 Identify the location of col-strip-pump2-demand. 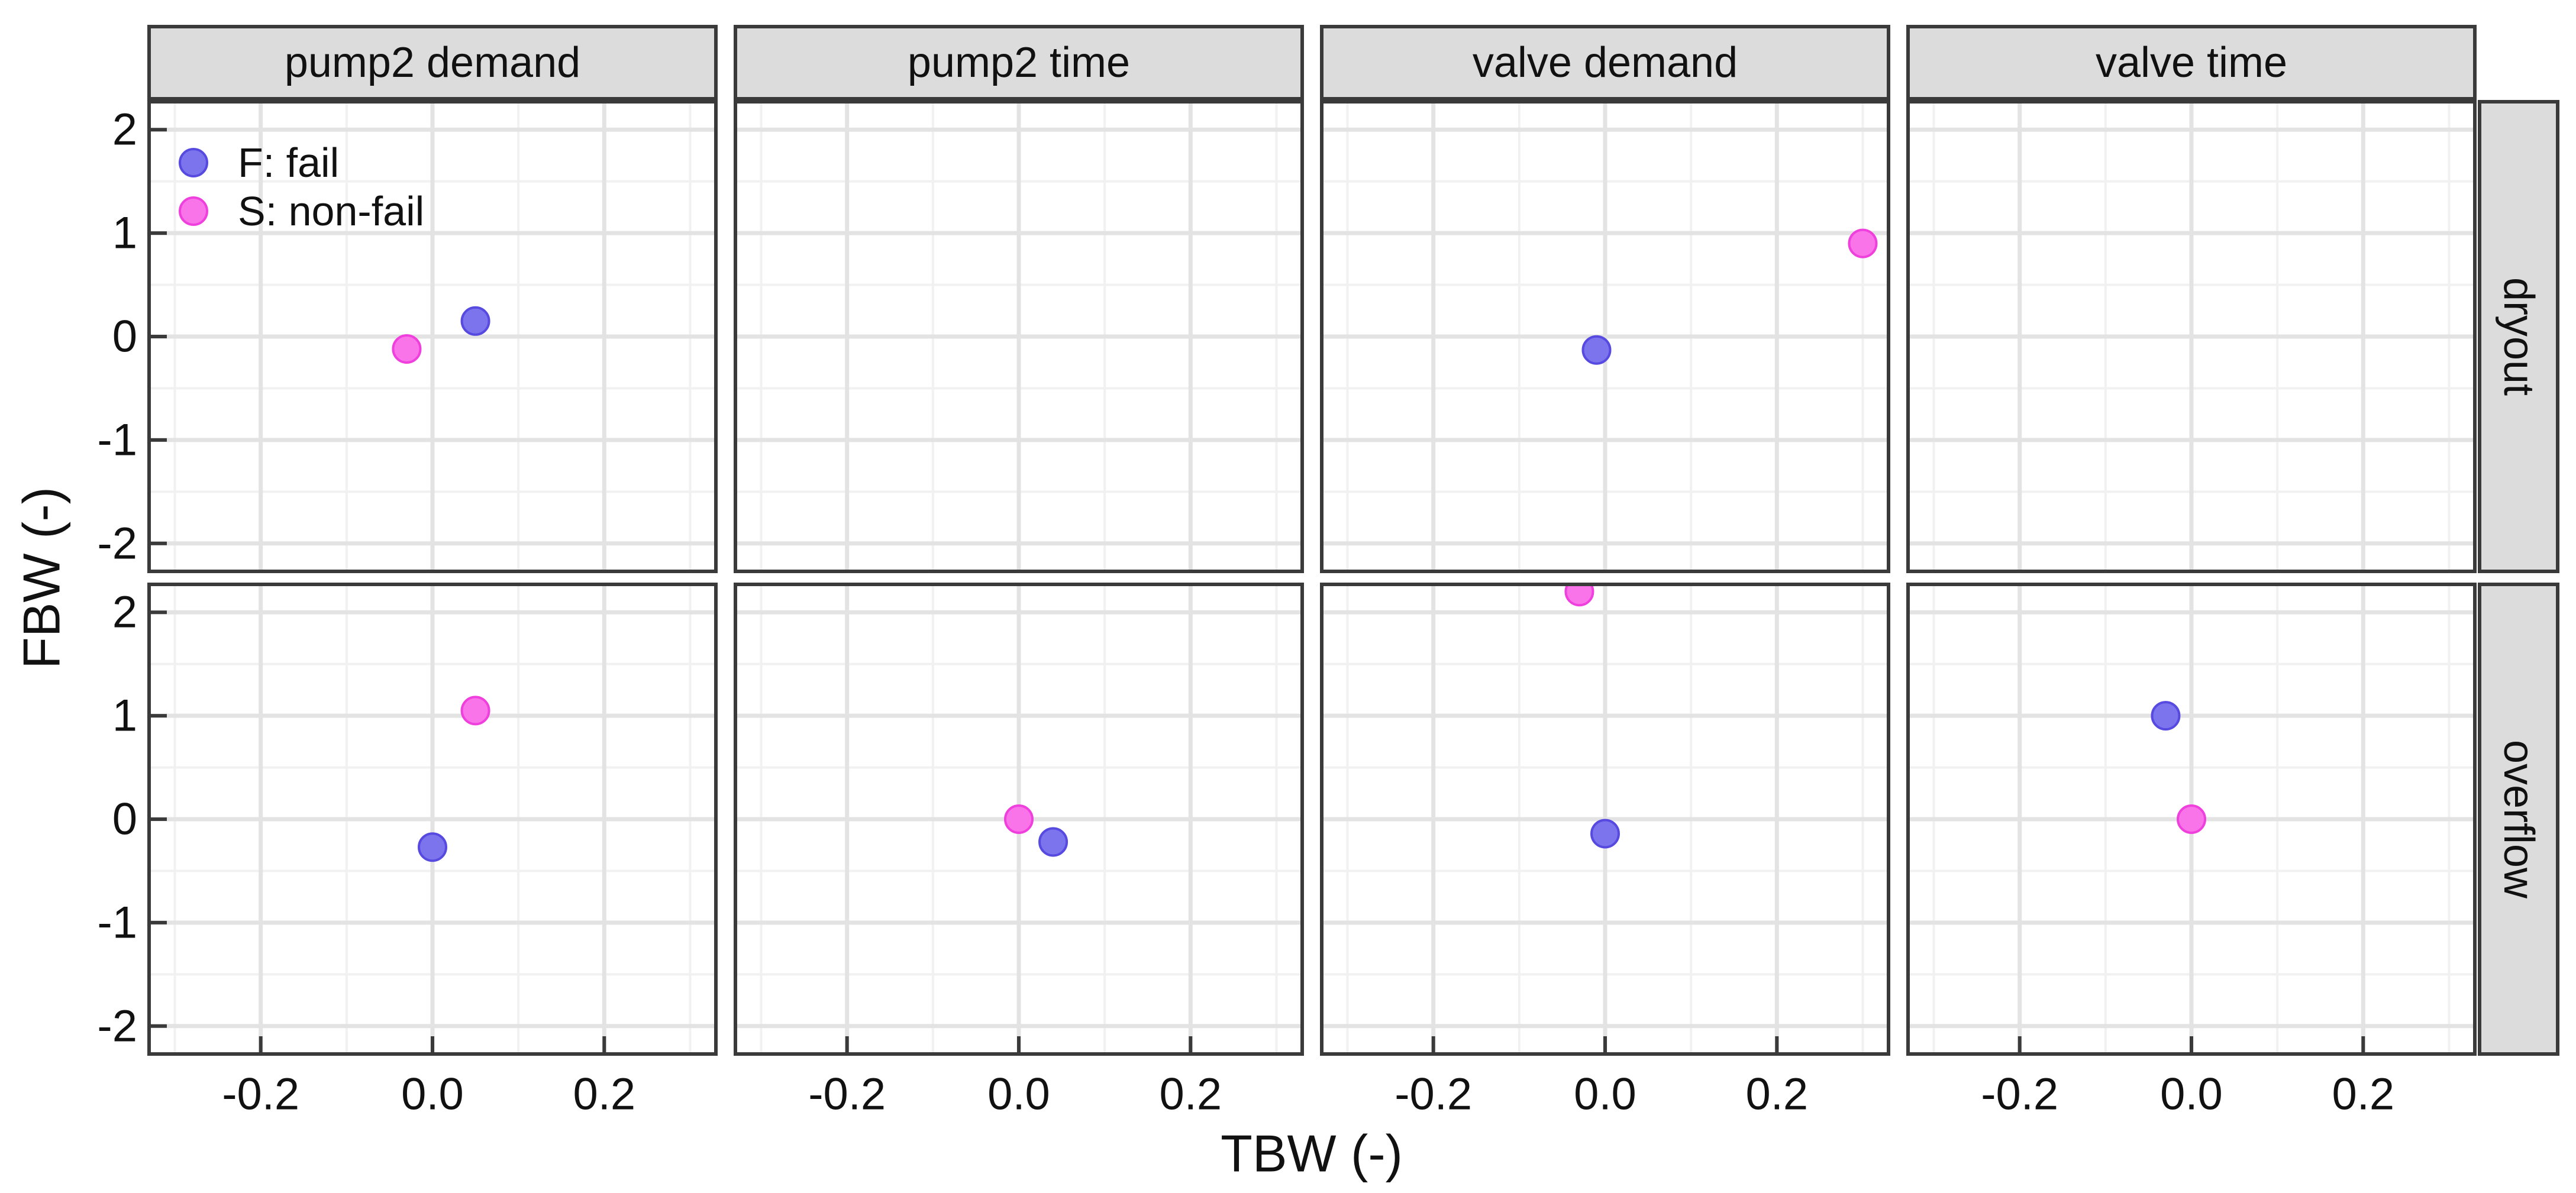
(432, 63).